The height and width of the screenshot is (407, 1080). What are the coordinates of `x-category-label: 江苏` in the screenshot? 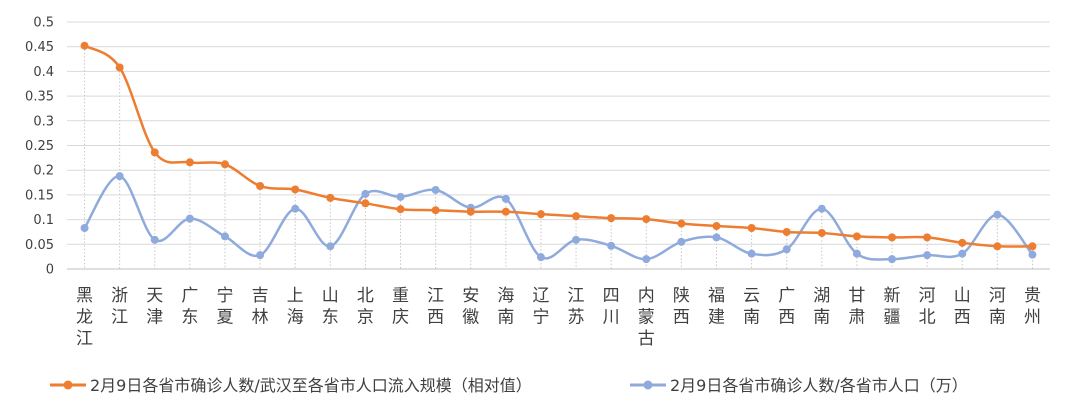 It's located at (576, 307).